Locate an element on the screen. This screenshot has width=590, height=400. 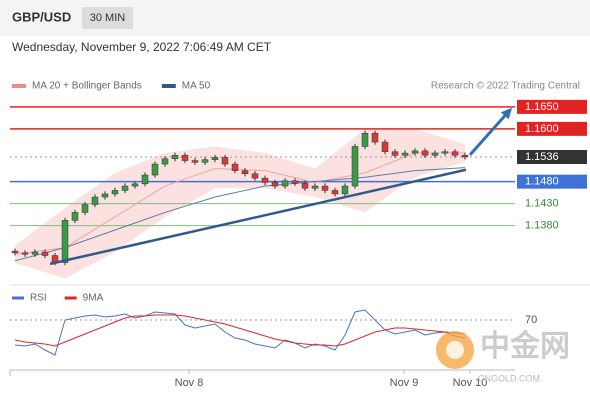
rsi-tick-label: 70 is located at coordinates (531, 320).